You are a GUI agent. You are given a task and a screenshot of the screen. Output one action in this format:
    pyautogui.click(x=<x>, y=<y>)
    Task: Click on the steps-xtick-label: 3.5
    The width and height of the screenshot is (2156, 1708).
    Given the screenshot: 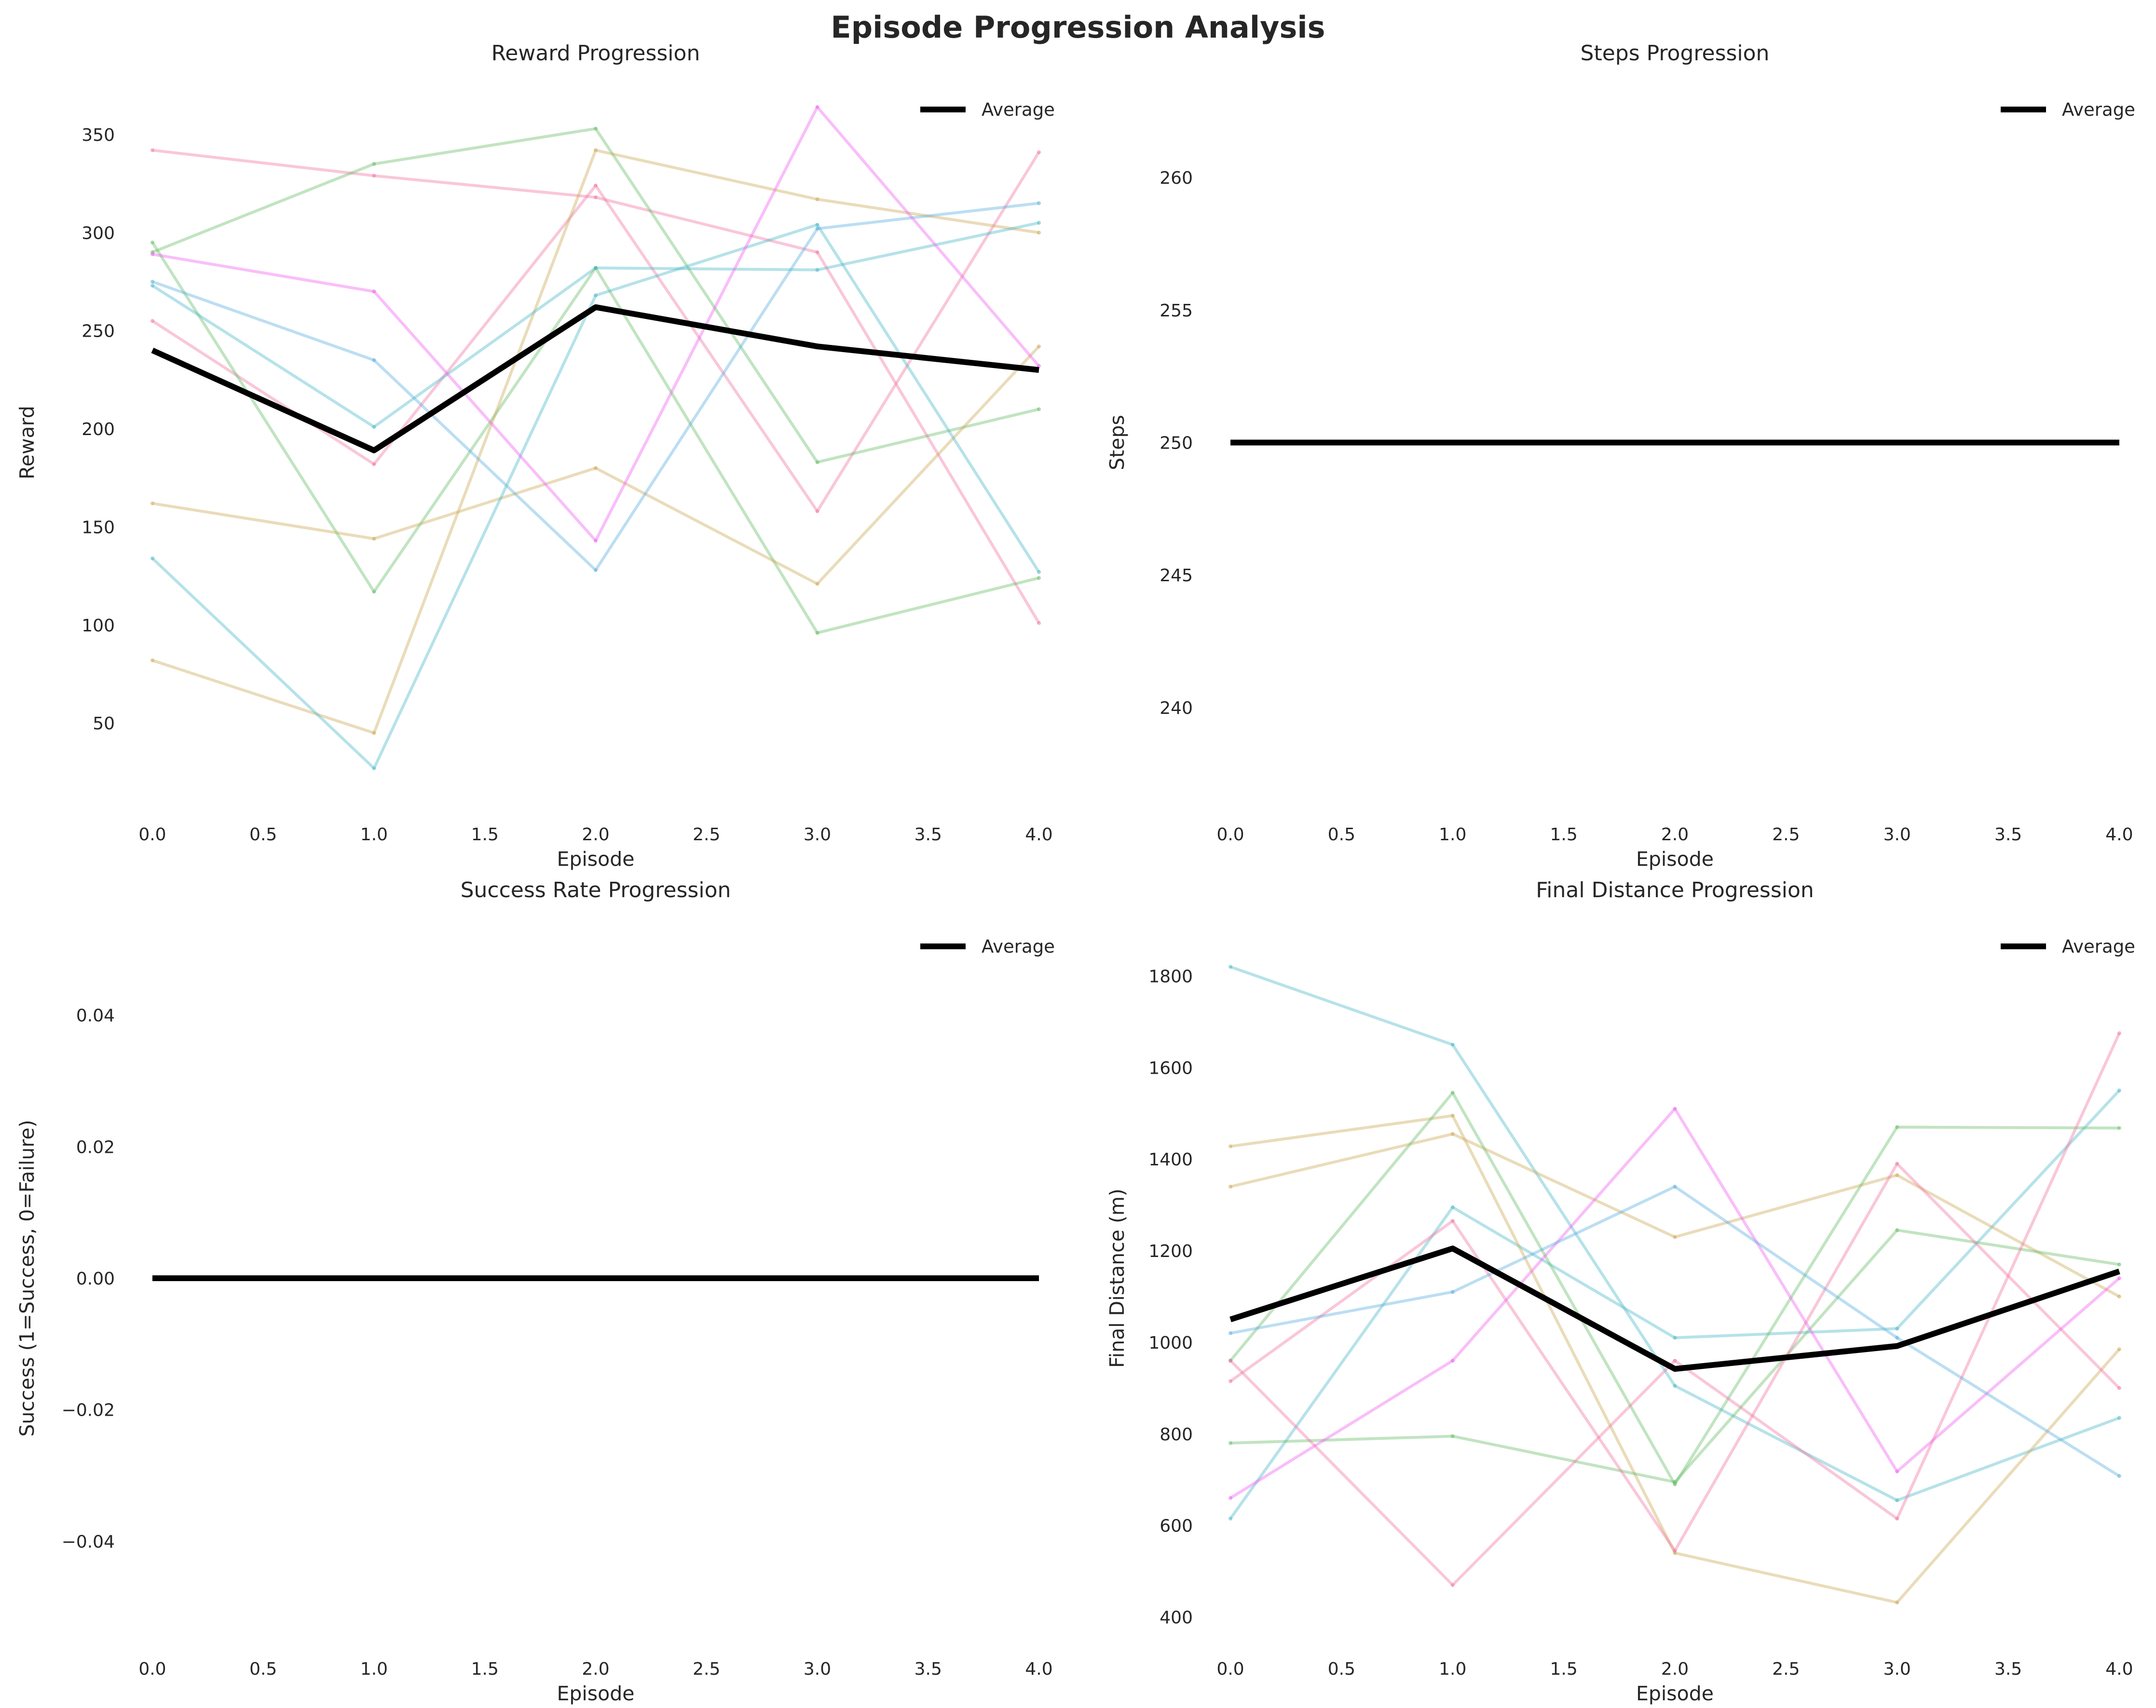 What is the action you would take?
    pyautogui.click(x=2008, y=835)
    